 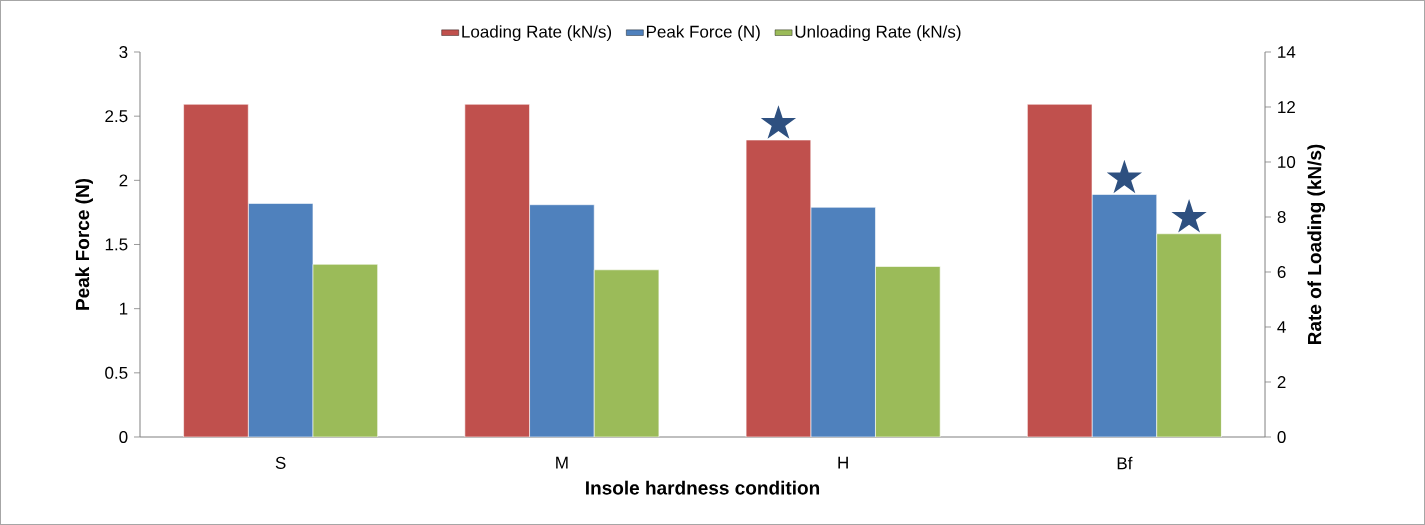 I want to click on x-tick-label: S, so click(x=280, y=462).